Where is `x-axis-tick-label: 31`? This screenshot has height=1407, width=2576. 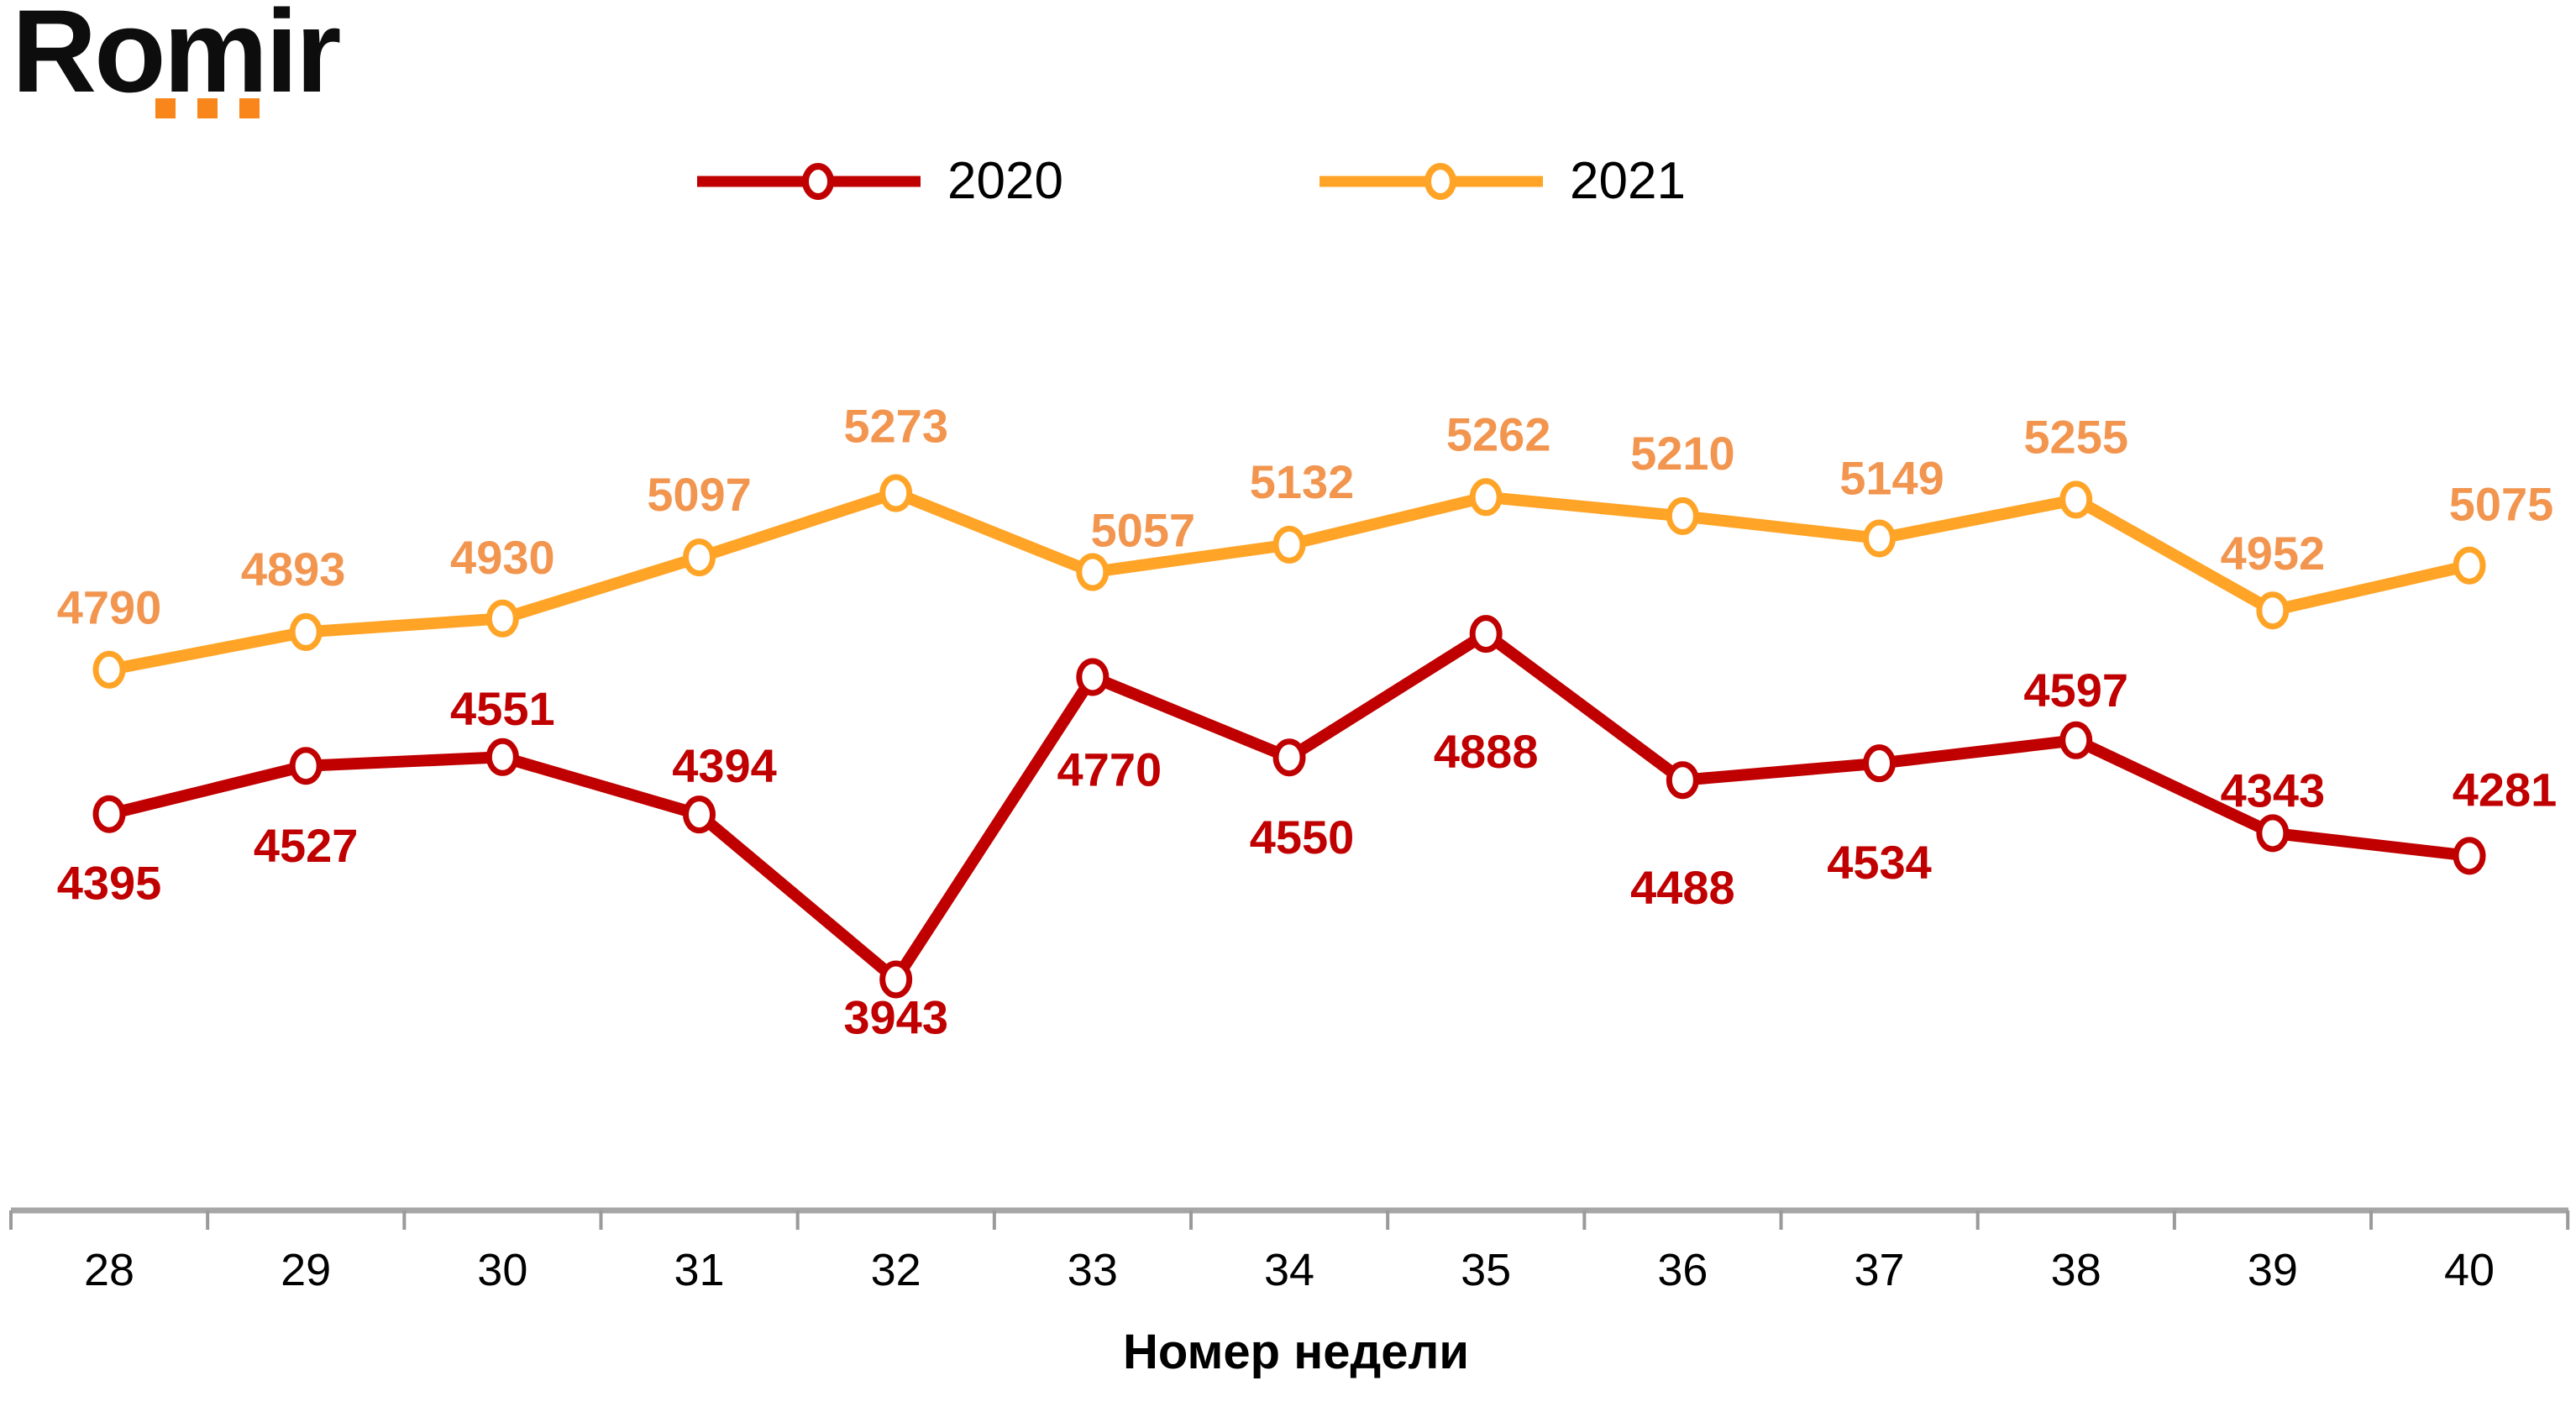
x-axis-tick-label: 31 is located at coordinates (699, 1270).